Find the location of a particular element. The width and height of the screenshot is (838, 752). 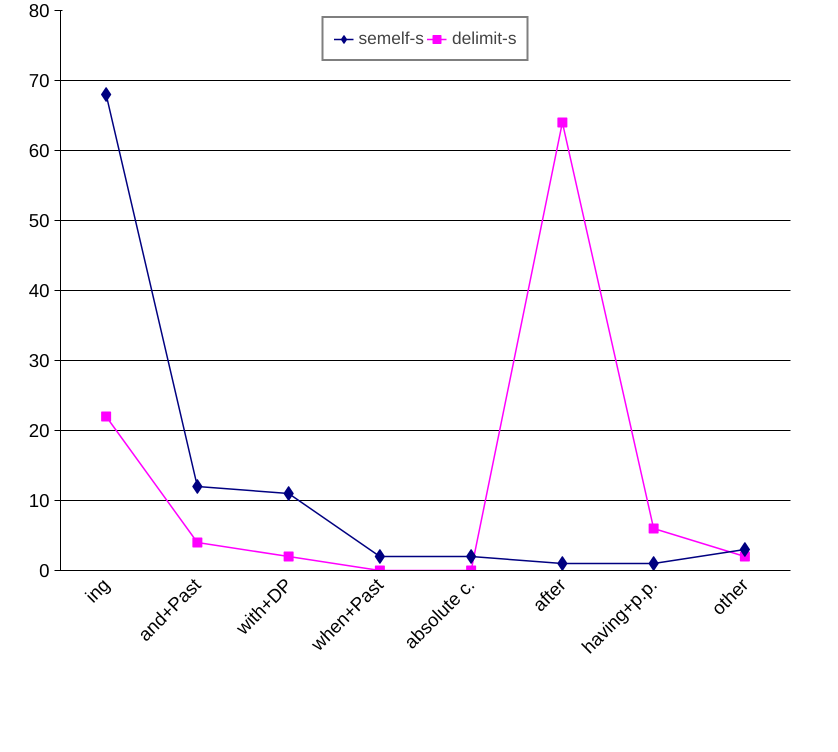

x-tick-label: ing is located at coordinates (97, 590).